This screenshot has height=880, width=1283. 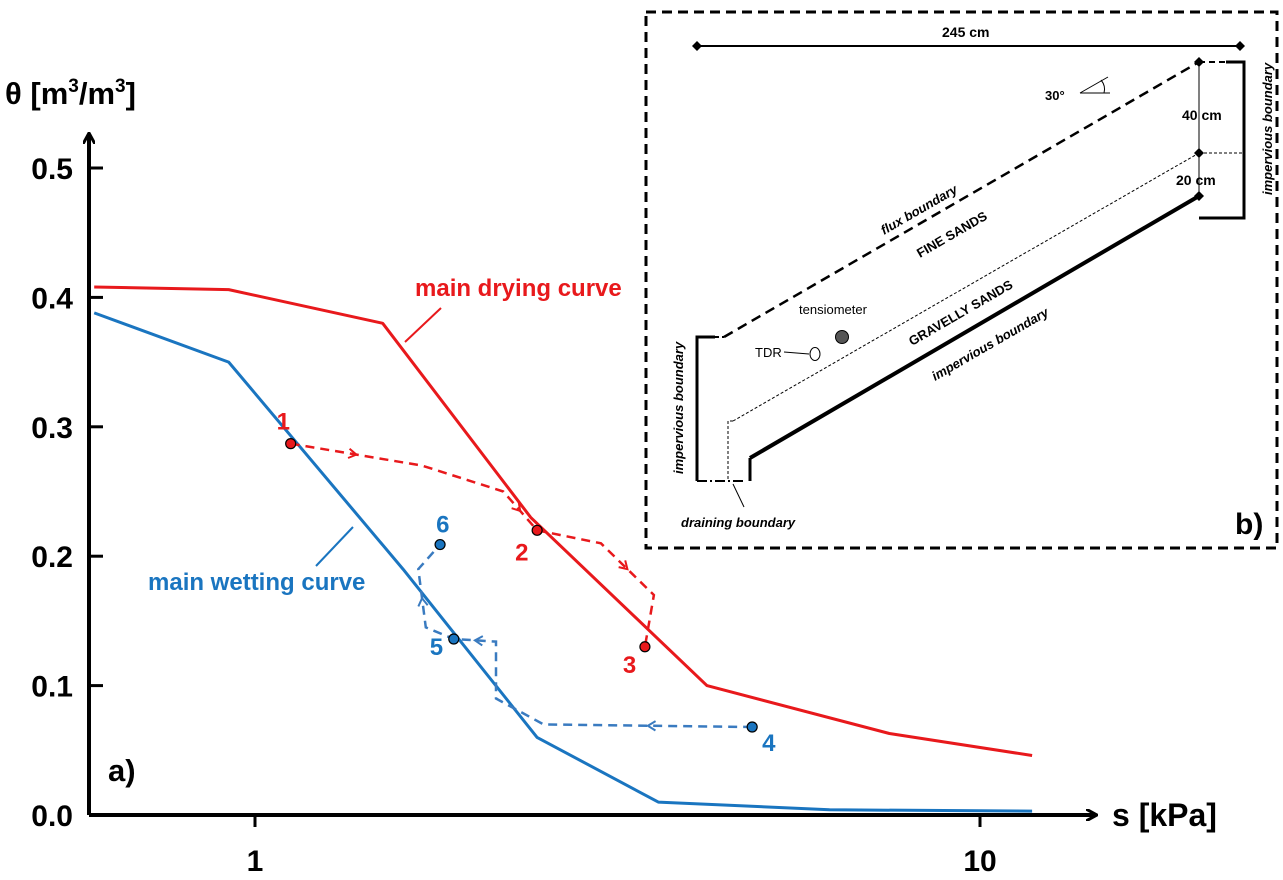 What do you see at coordinates (833, 309) in the screenshot?
I see `tensiometer-label: tensiometer` at bounding box center [833, 309].